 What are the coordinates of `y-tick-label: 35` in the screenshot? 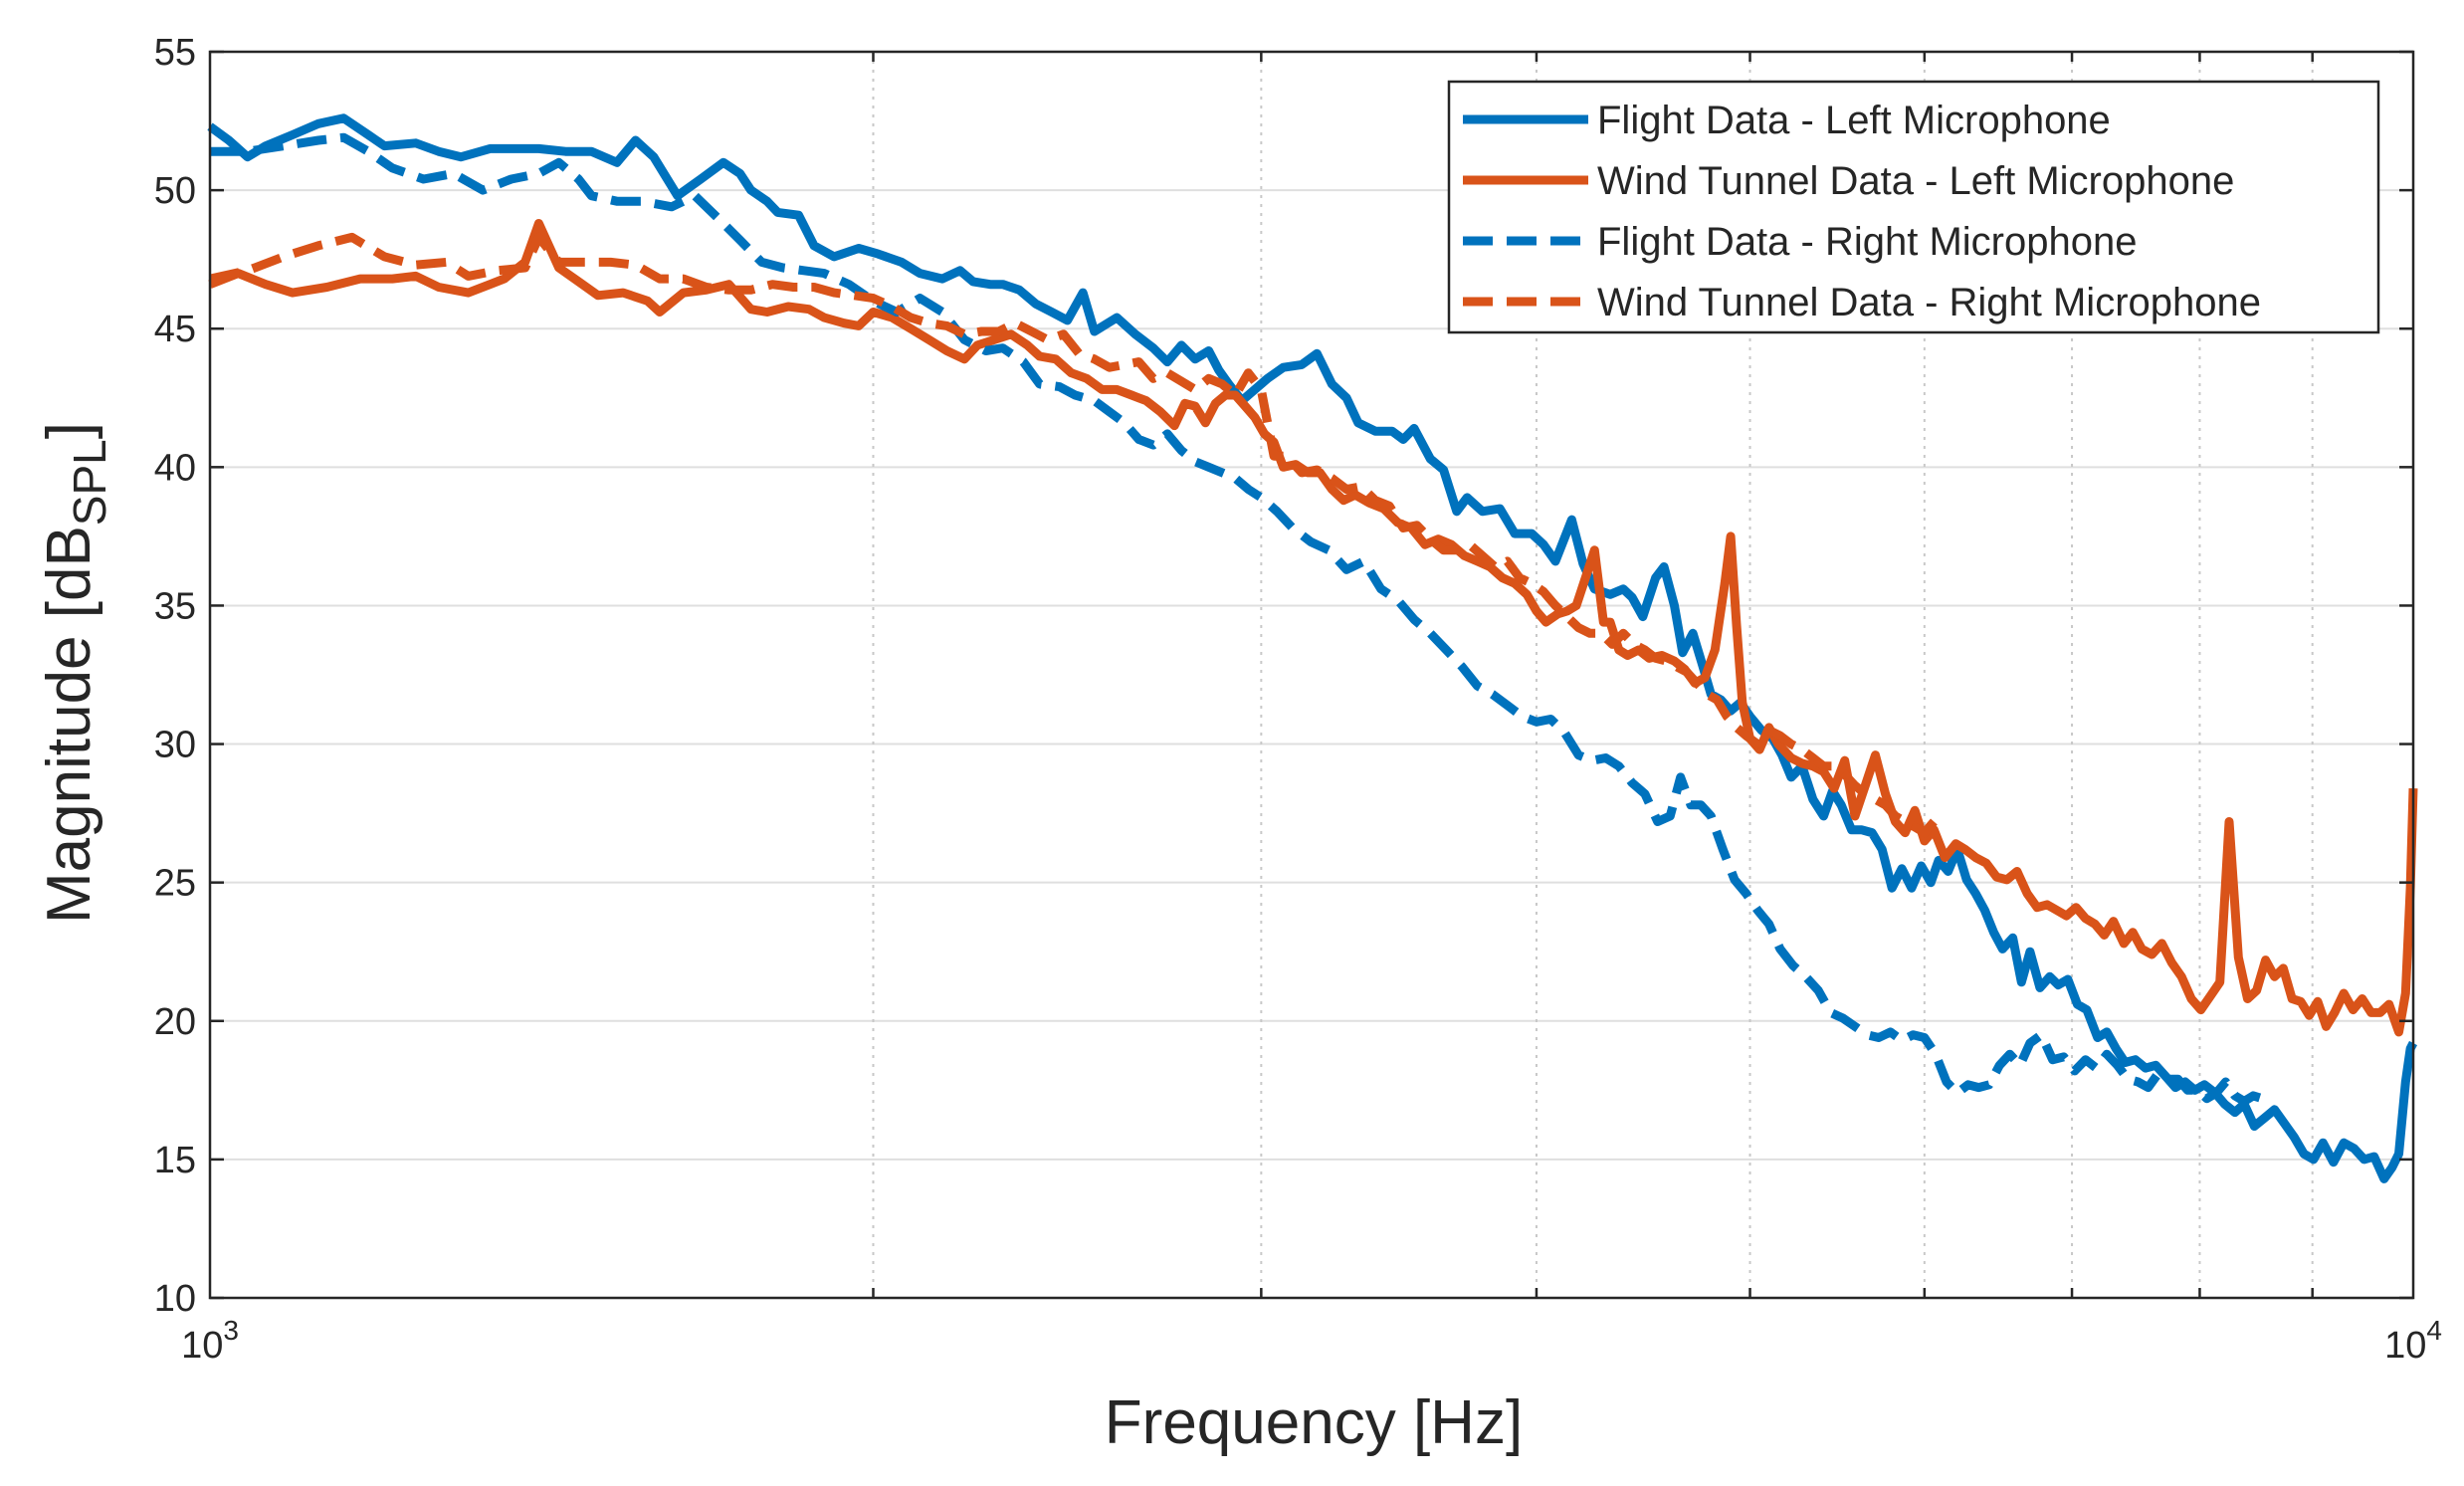 It's located at (175, 606).